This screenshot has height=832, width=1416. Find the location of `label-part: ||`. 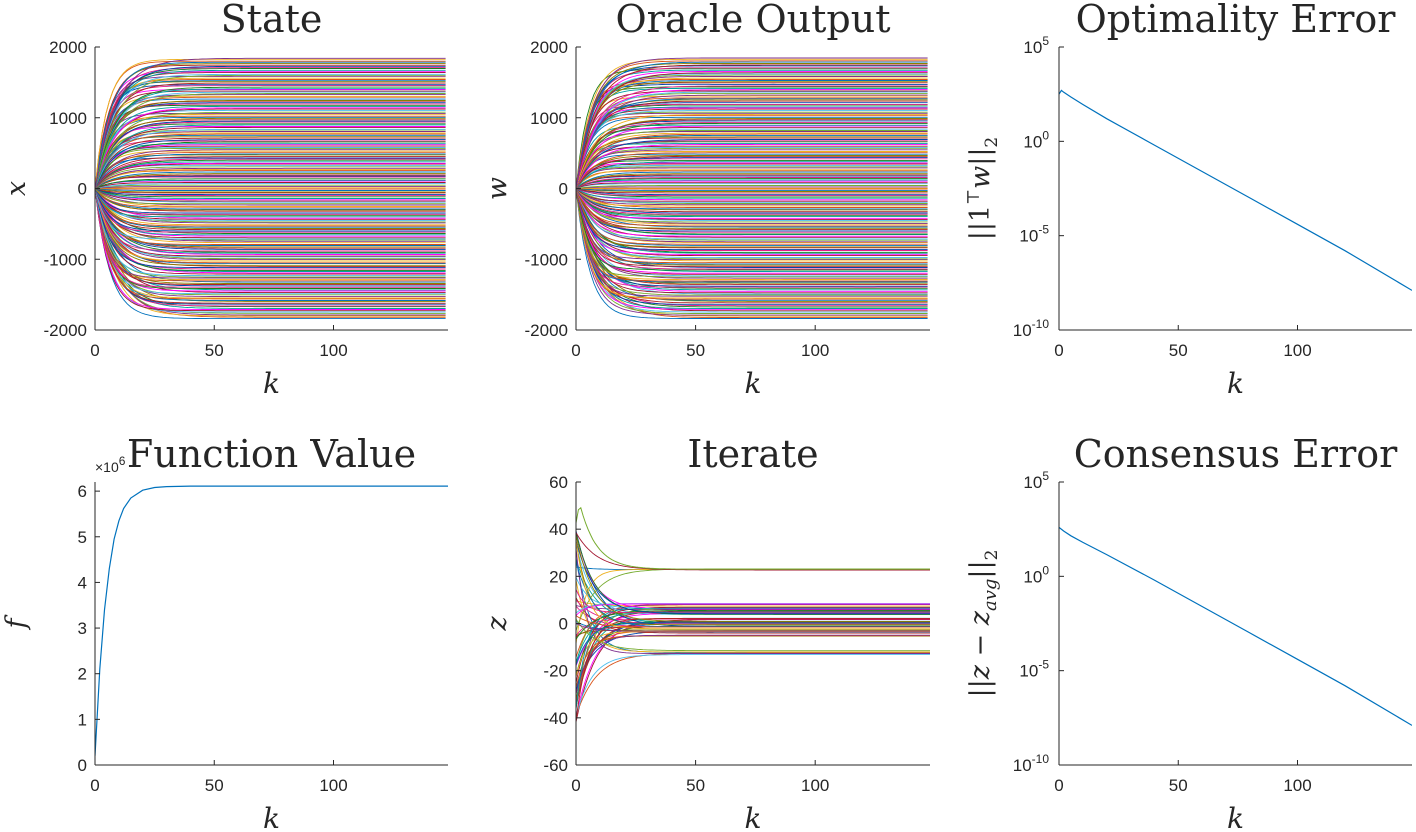

label-part: || is located at coordinates (980, 157).